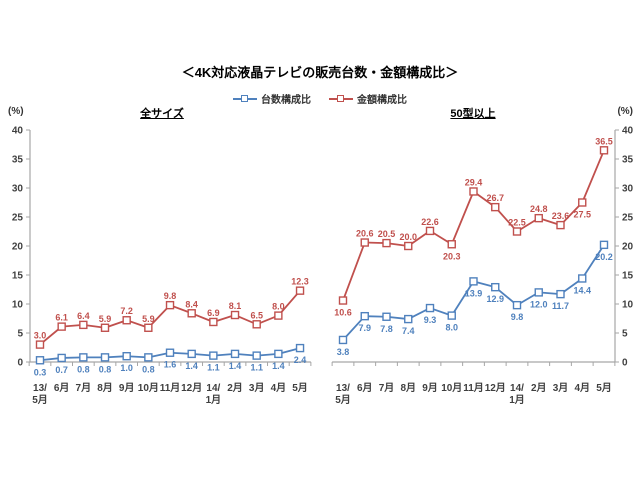 The width and height of the screenshot is (640, 480). What do you see at coordinates (495, 198) in the screenshot?
I see `data-label: 26.7` at bounding box center [495, 198].